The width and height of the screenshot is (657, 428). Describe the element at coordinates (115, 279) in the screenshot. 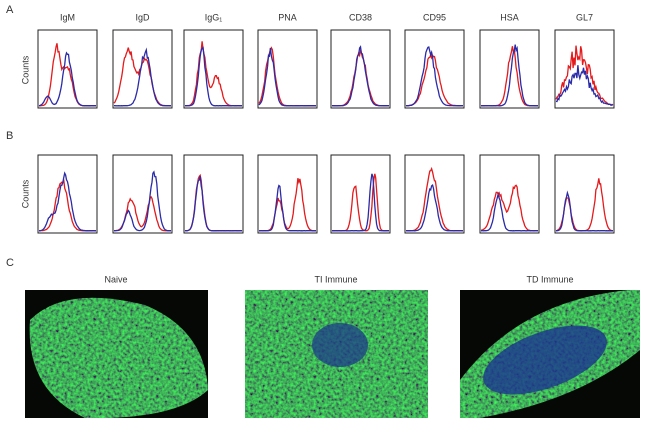

I see `image-title: Naive` at that location.